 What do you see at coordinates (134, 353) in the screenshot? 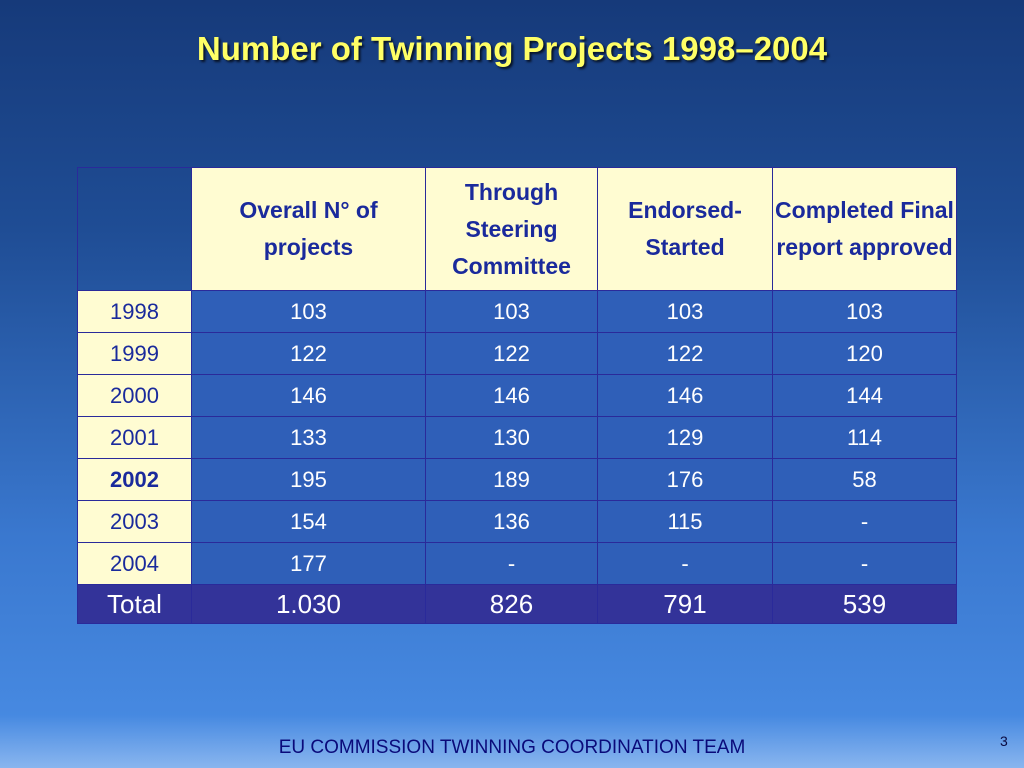
I see `row-year: 1999` at bounding box center [134, 353].